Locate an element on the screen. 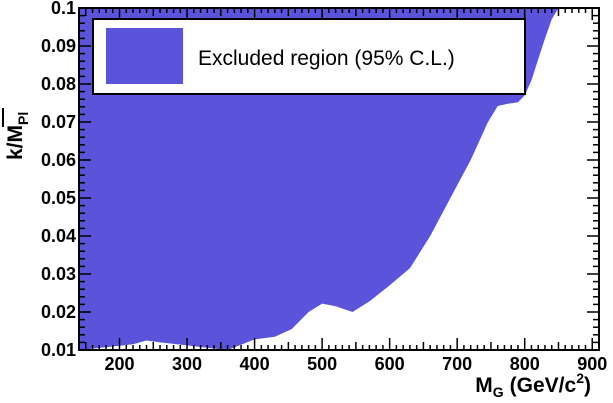 The image size is (613, 403). y-tick-label: 0.06 is located at coordinates (58, 160).